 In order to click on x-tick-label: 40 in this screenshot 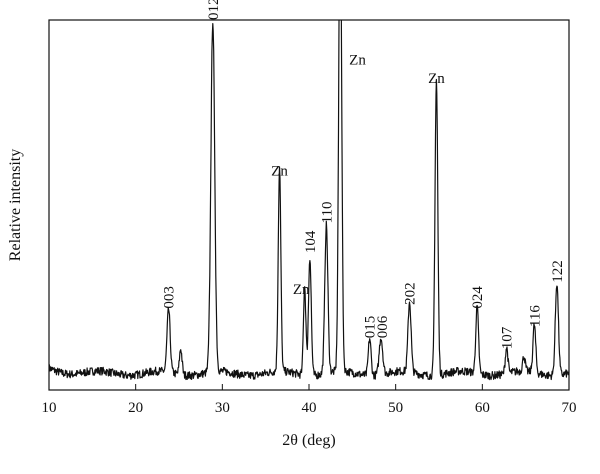, I will do `click(309, 408)`.